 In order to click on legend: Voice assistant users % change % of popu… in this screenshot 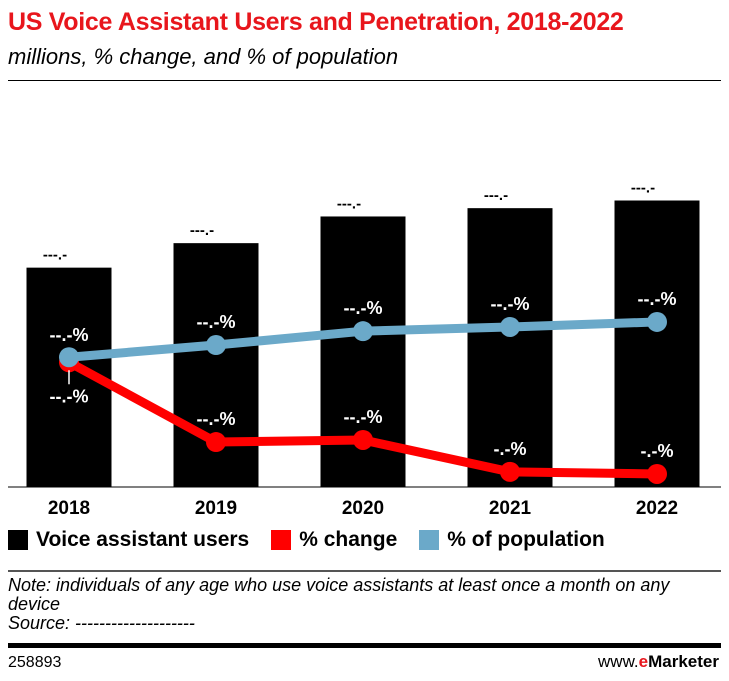, I will do `click(306, 540)`.